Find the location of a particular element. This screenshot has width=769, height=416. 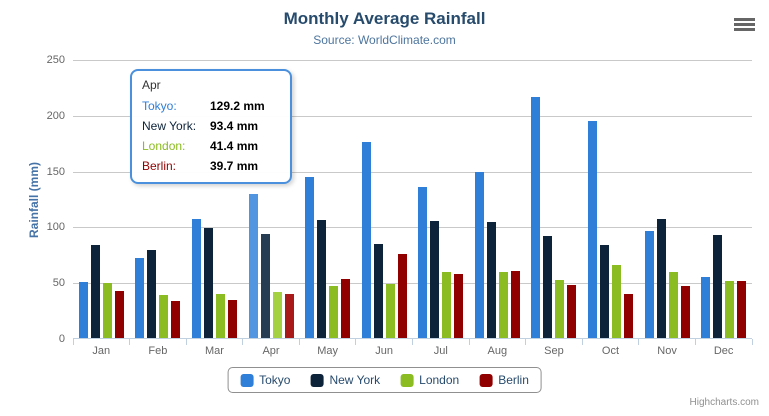

bar-tokyo-feb is located at coordinates (140, 298).